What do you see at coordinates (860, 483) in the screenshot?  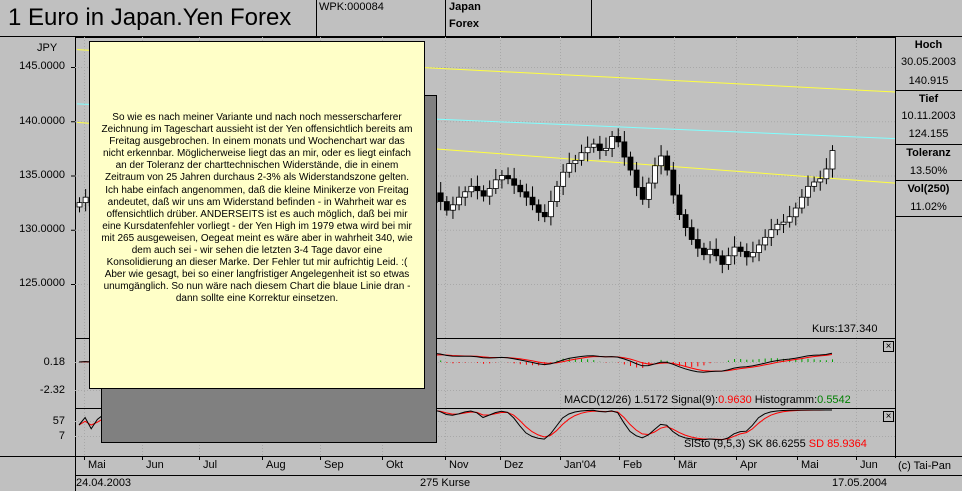 I see `end-date: 17.05.2004` at bounding box center [860, 483].